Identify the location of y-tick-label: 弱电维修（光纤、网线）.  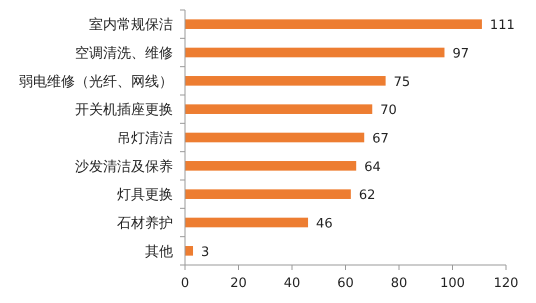
(96, 82).